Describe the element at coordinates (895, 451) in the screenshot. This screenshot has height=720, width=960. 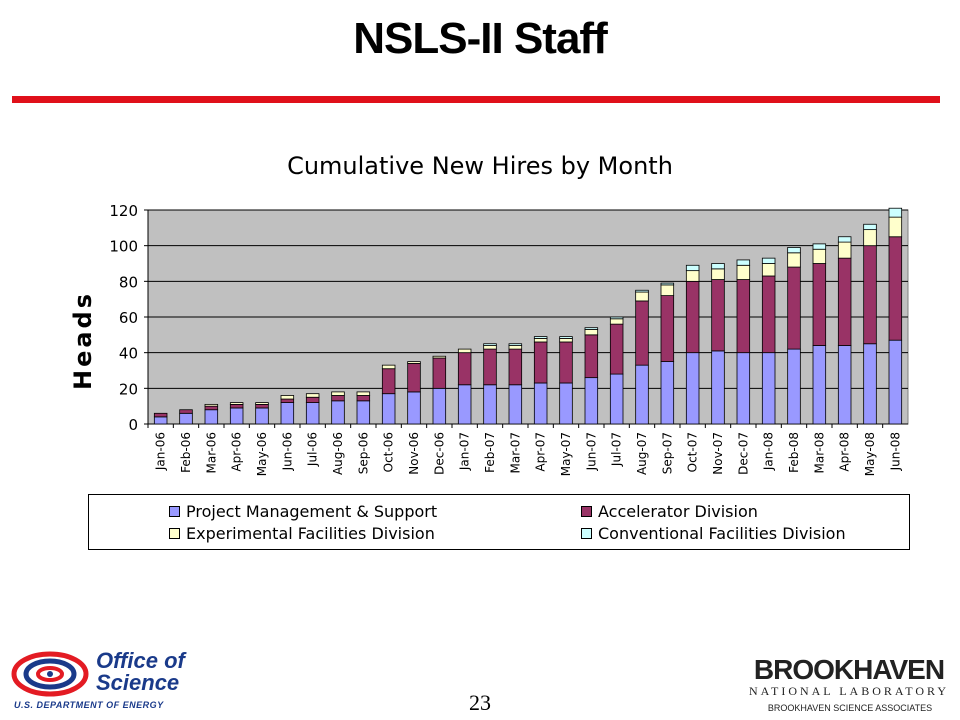
I see `x-tick-label: Jun-08` at that location.